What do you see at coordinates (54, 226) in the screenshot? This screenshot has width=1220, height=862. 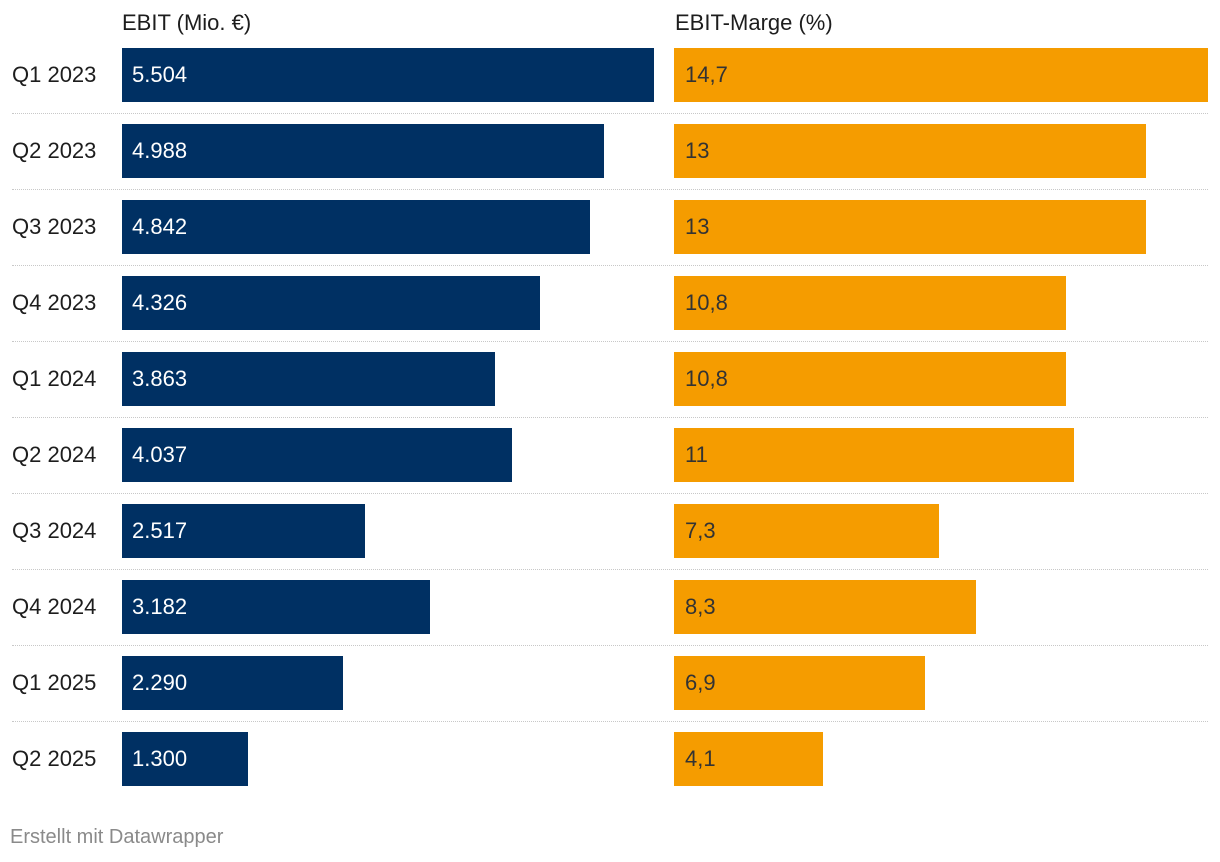 I see `category-label: Q3 2023` at bounding box center [54, 226].